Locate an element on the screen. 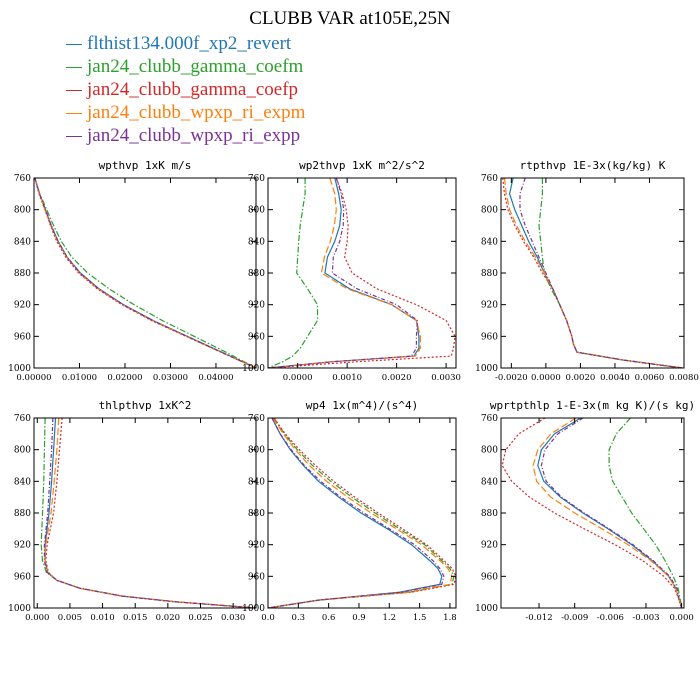 This screenshot has width=700, height=700. legend-label-3: jan24_clubb_gamma_coefp is located at coordinates (193, 89).